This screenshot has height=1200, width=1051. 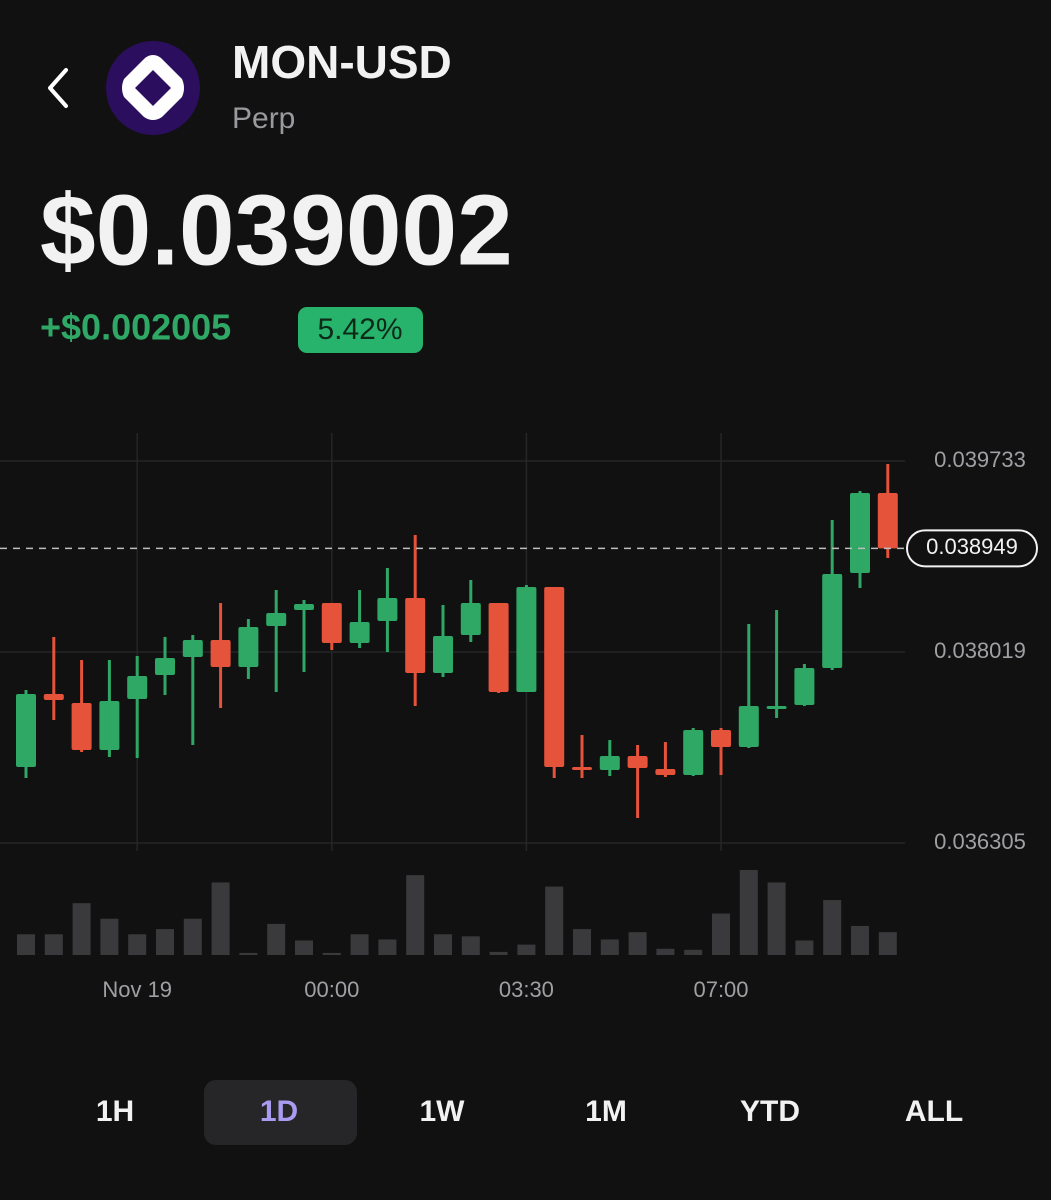 I want to click on price-change: +$0.002005, so click(x=135, y=327).